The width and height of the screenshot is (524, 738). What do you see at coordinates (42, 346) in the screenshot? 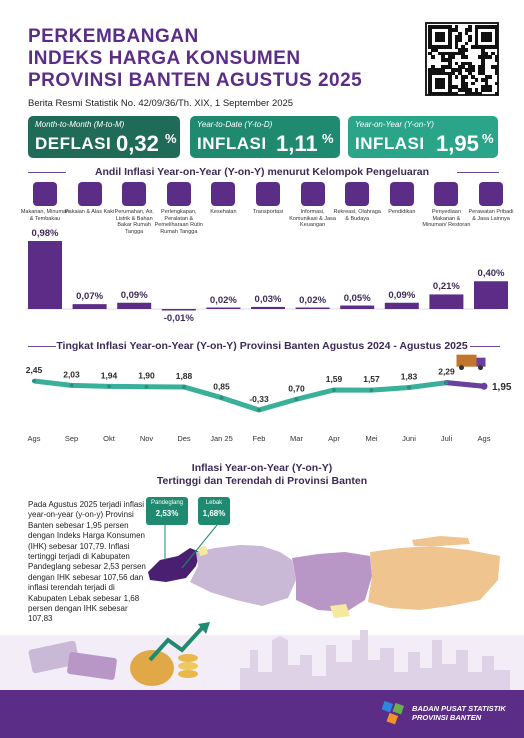
I see `divider` at bounding box center [42, 346].